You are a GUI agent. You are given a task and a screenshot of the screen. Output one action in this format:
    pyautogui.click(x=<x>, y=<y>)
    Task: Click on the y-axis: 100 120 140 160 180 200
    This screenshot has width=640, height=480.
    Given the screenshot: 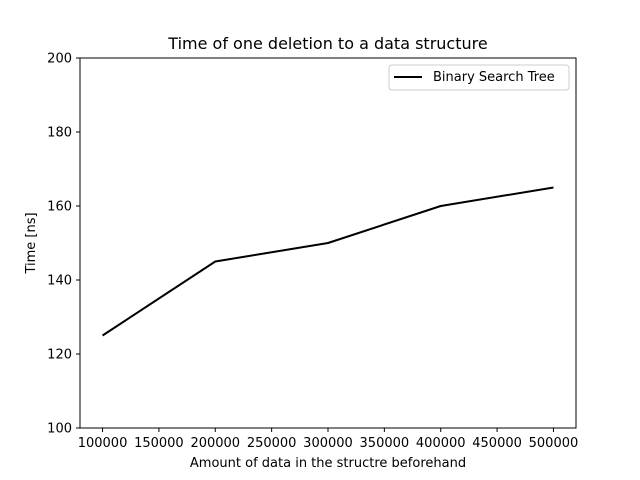 What is the action you would take?
    pyautogui.click(x=63, y=244)
    